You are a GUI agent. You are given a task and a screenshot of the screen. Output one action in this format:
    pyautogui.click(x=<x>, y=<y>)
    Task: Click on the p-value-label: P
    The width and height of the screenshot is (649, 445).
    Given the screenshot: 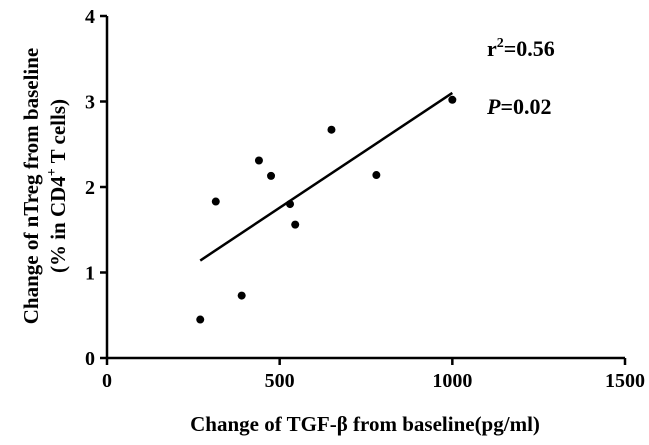 What is the action you would take?
    pyautogui.click(x=493, y=106)
    